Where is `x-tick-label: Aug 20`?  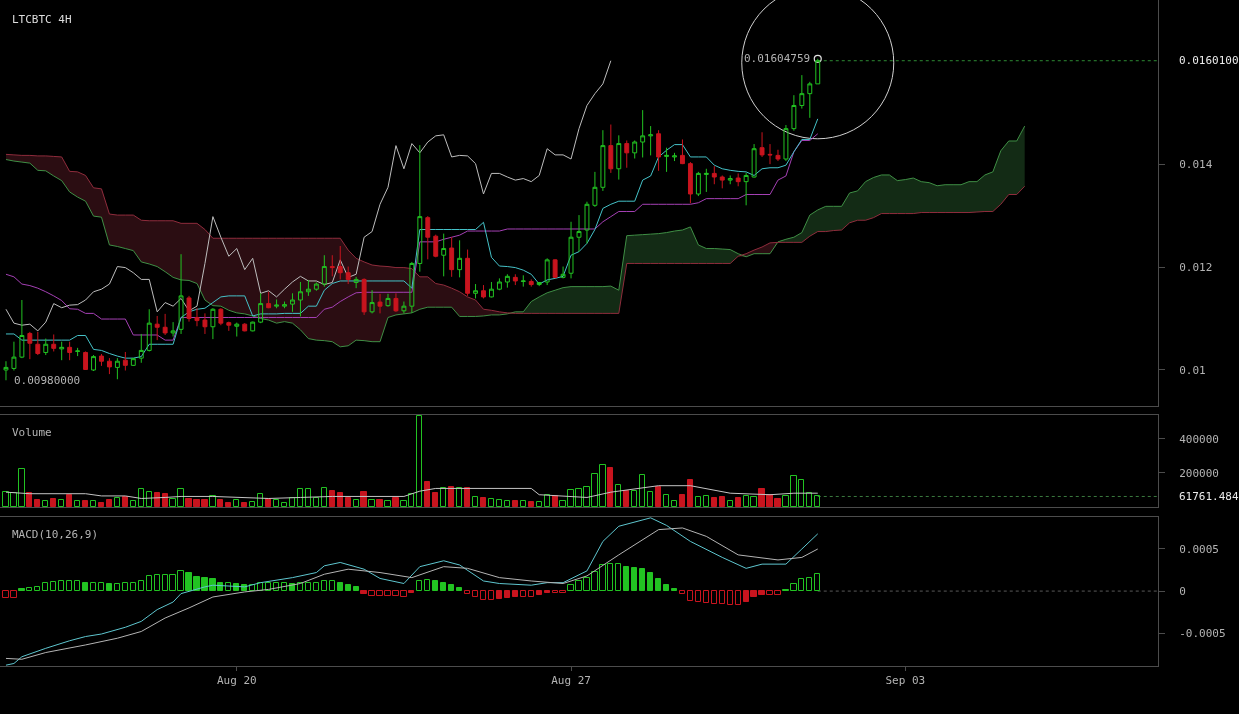
x-tick-label: Aug 20 is located at coordinates (236, 681).